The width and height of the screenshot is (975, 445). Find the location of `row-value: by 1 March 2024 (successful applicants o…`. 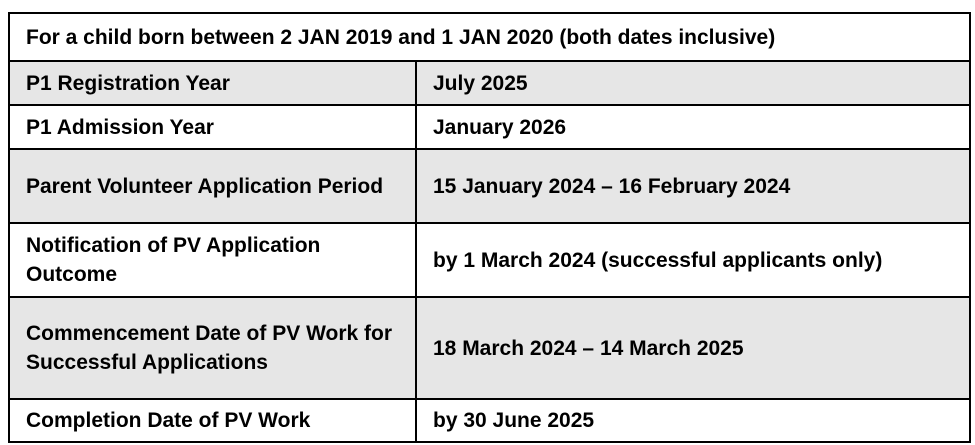

row-value: by 1 March 2024 (successful applicants o… is located at coordinates (693, 260).